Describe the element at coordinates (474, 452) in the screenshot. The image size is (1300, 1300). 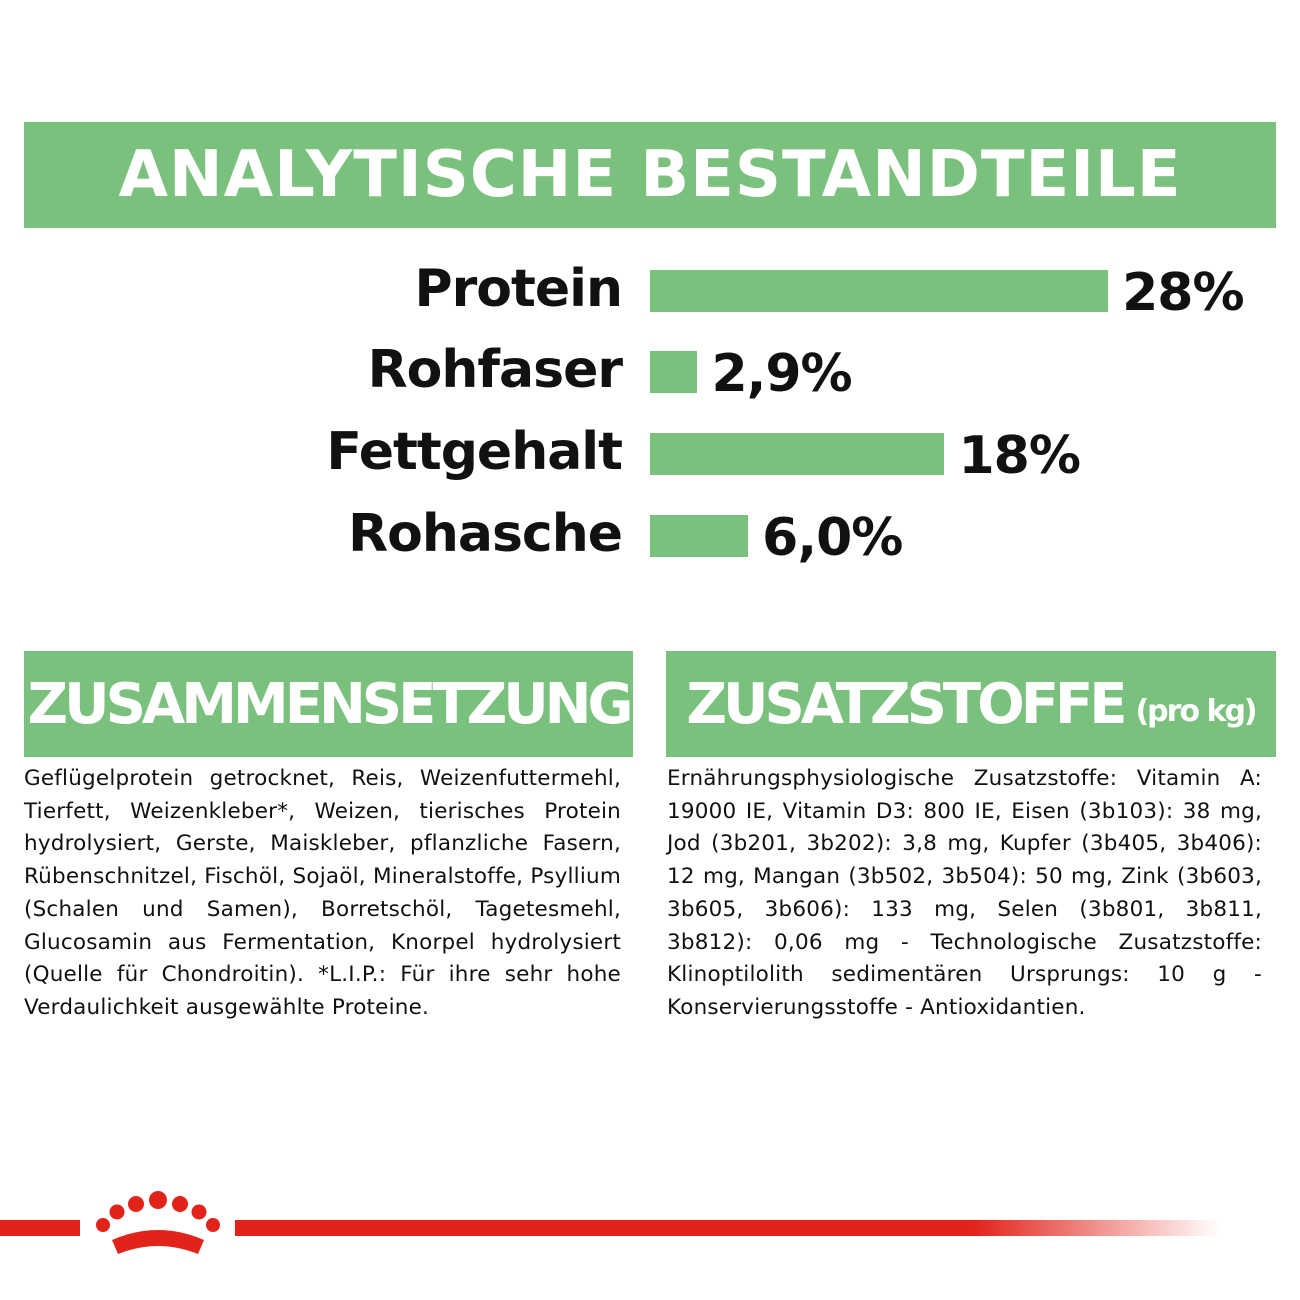
I see `category-label: Fettgehalt` at that location.